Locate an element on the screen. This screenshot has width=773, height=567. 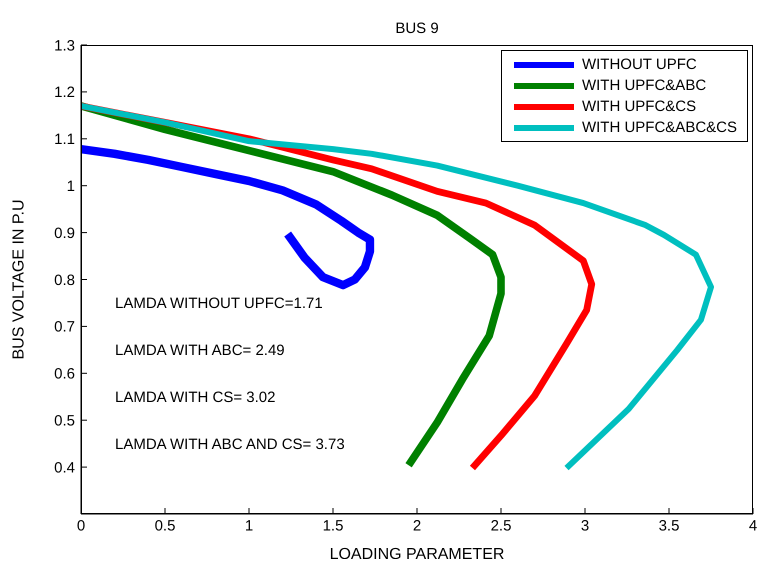
x-tick-label: 1.5 is located at coordinates (333, 526).